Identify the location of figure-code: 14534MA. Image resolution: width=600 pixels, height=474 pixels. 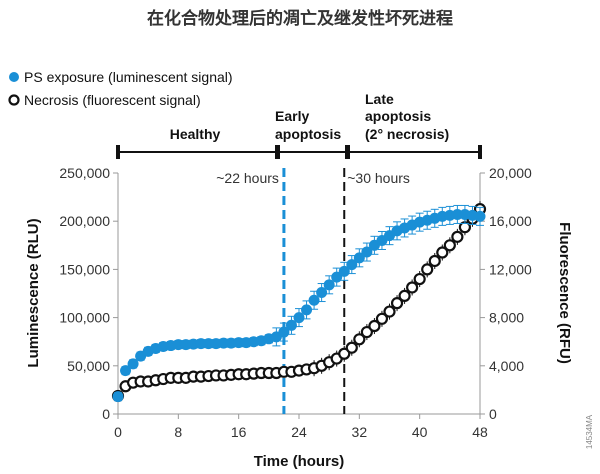
(589, 431).